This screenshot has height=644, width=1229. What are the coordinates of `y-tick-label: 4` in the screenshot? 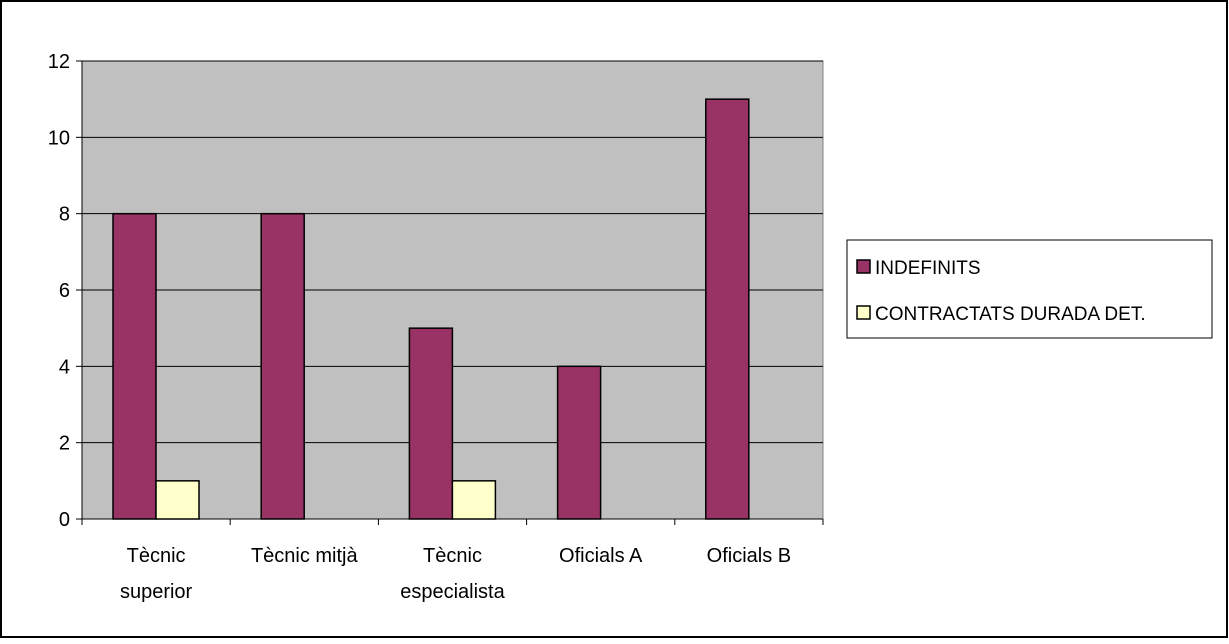 It's located at (64, 367).